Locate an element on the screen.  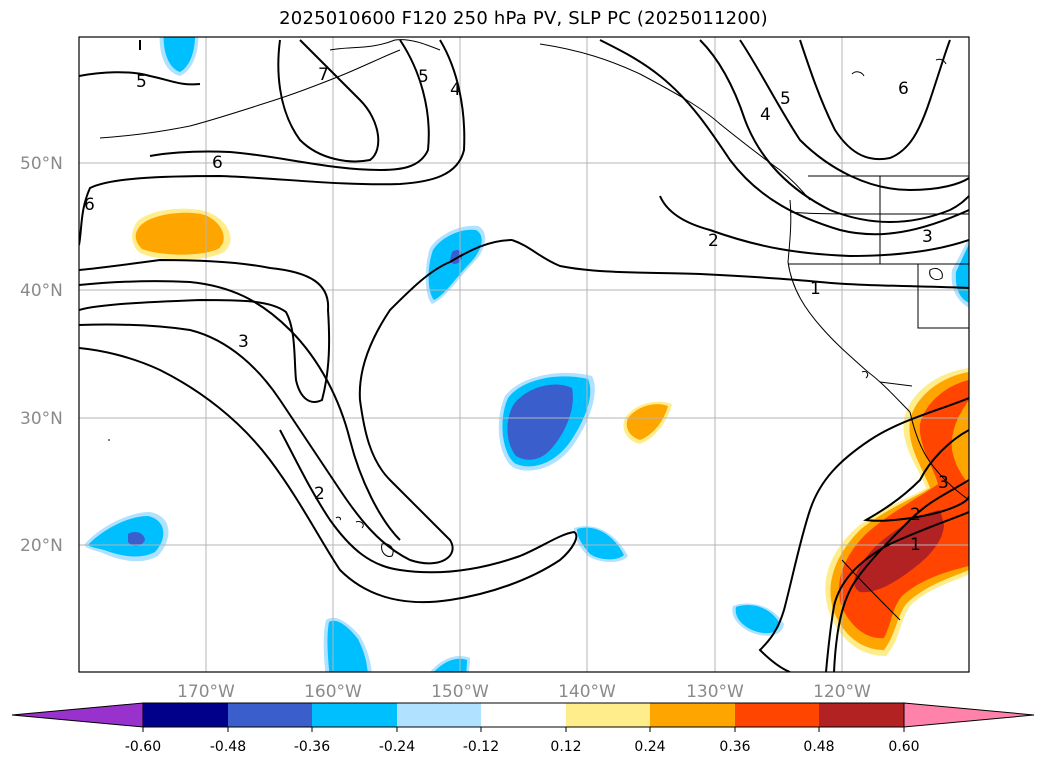
colorbar-frame is located at coordinates (523, 715).